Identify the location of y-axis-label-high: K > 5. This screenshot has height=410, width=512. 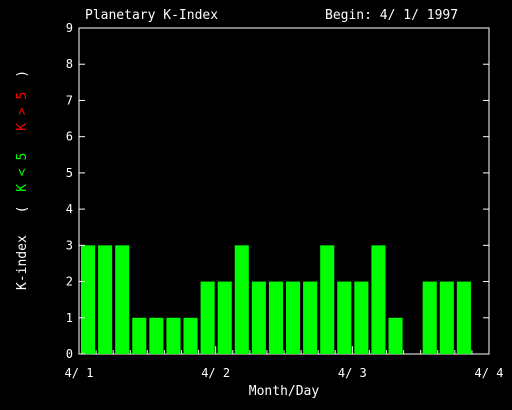
(22, 111).